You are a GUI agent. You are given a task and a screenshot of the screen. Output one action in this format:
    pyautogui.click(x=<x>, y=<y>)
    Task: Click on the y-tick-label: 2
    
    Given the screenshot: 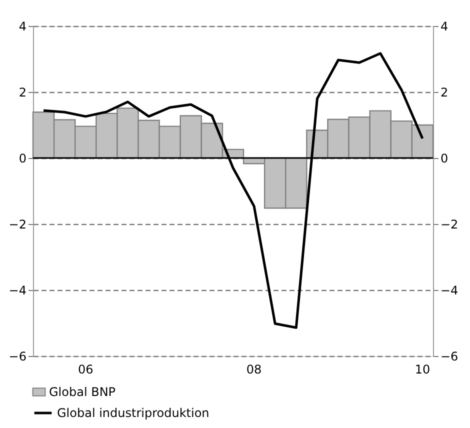 What is the action you would take?
    pyautogui.click(x=22, y=93)
    